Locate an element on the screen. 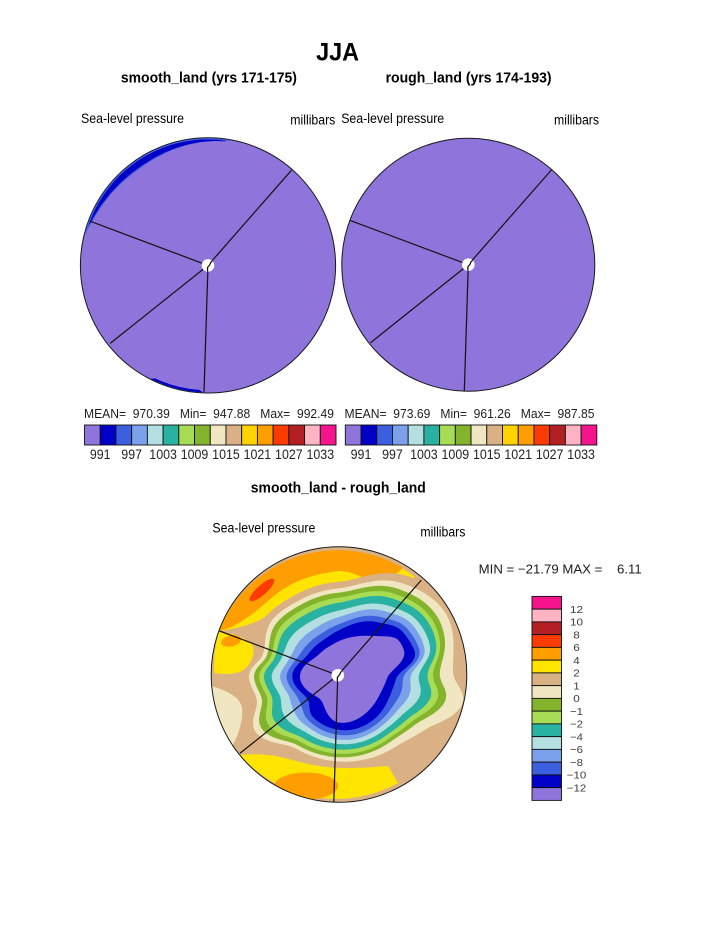  svg-text: −12 is located at coordinates (577, 788).